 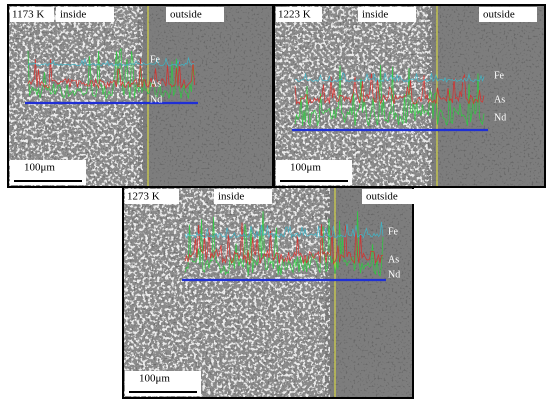 I want to click on temperature-label: 1173 K, so click(x=28, y=15).